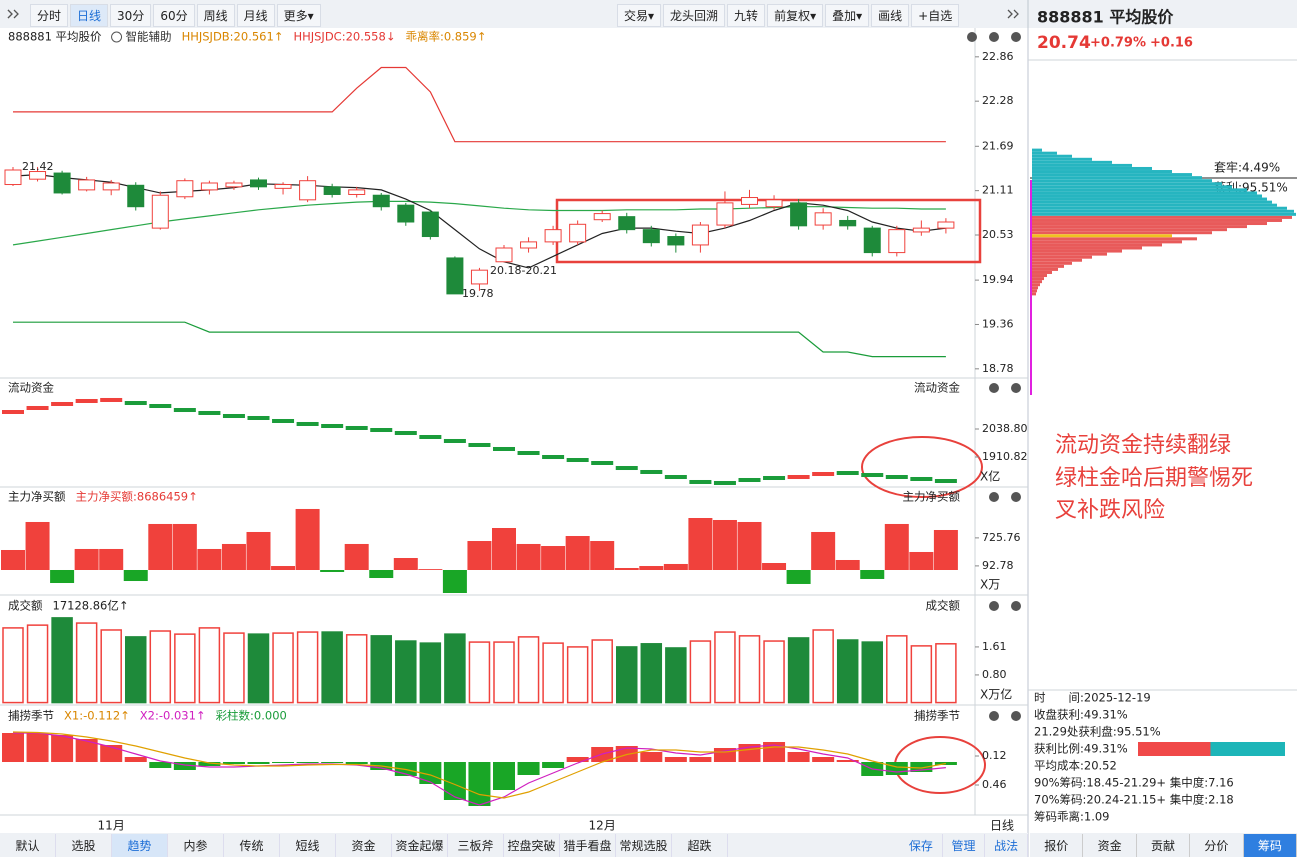 The width and height of the screenshot is (1297, 857). What do you see at coordinates (89, 15) in the screenshot?
I see `toolbar-button: 日线` at bounding box center [89, 15].